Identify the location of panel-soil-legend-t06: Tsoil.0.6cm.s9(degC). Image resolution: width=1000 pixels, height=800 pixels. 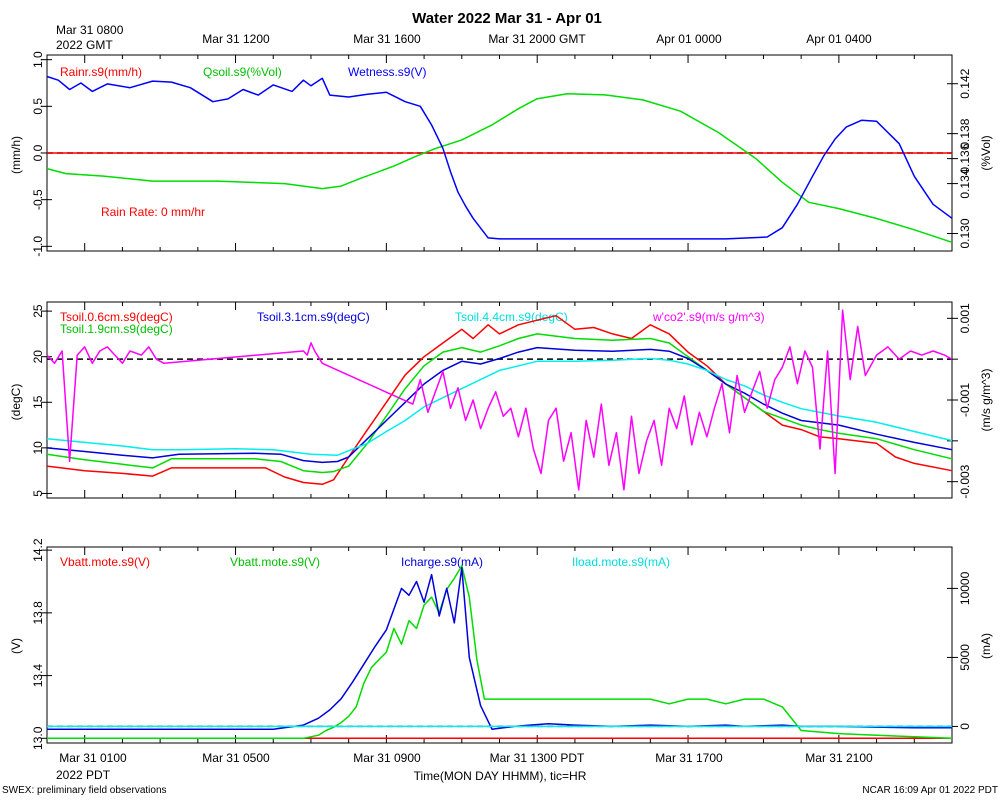
(116, 317).